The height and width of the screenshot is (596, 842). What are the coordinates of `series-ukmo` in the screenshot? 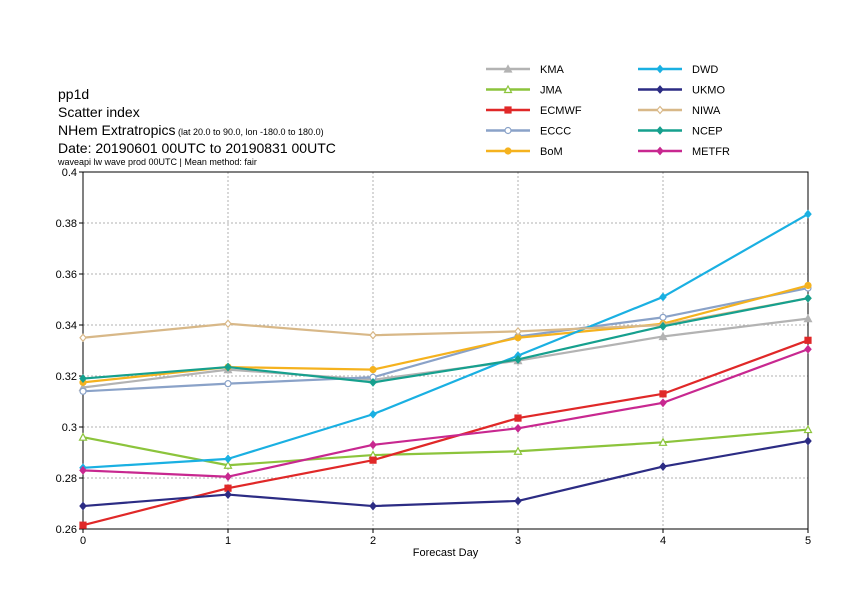 It's located at (445, 473).